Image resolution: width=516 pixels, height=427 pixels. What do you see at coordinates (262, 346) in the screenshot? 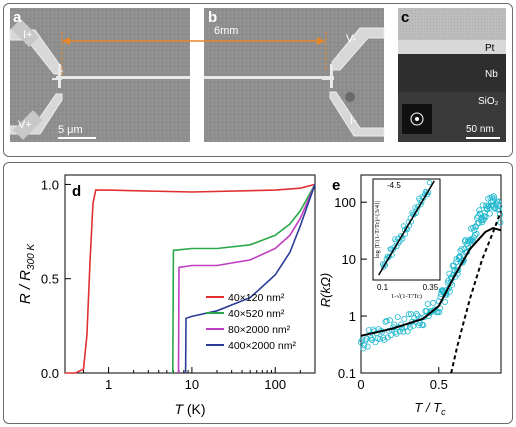
I see `chart-d-legend-label-3: 400×2000 nm²` at bounding box center [262, 346].